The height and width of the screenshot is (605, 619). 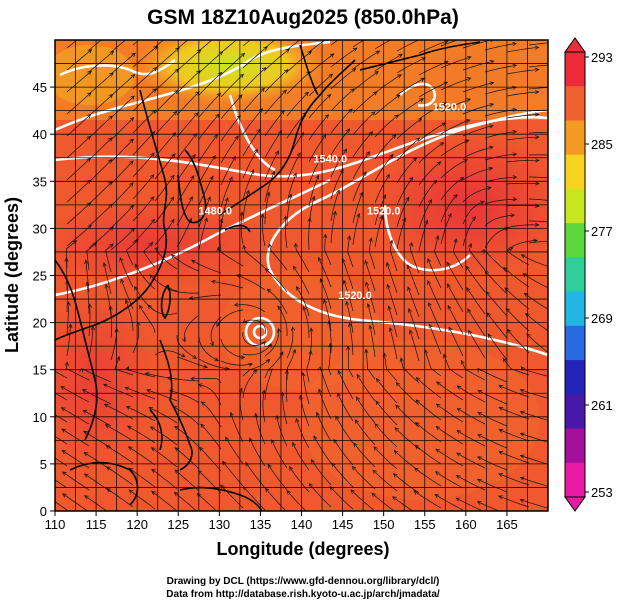 What do you see at coordinates (178, 524) in the screenshot?
I see `x-tick-label: 125` at bounding box center [178, 524].